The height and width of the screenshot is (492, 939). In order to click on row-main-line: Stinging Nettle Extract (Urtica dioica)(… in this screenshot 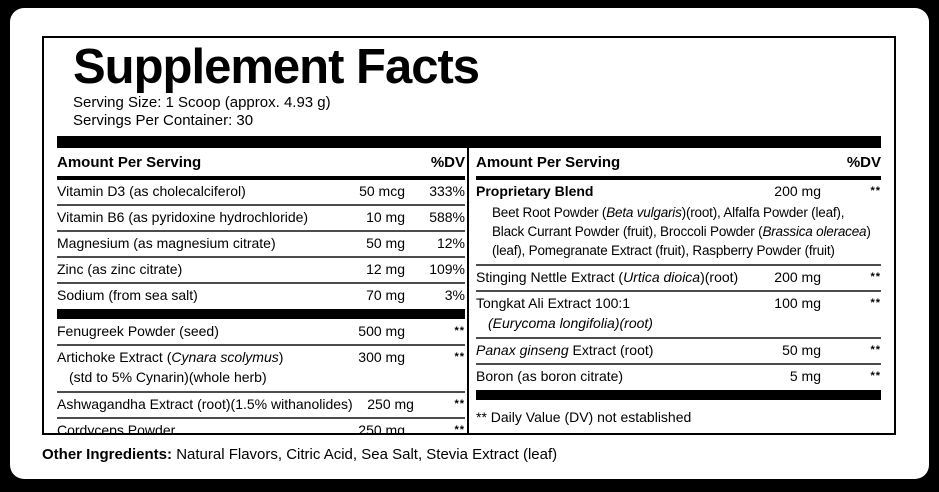, I will do `click(678, 278)`.